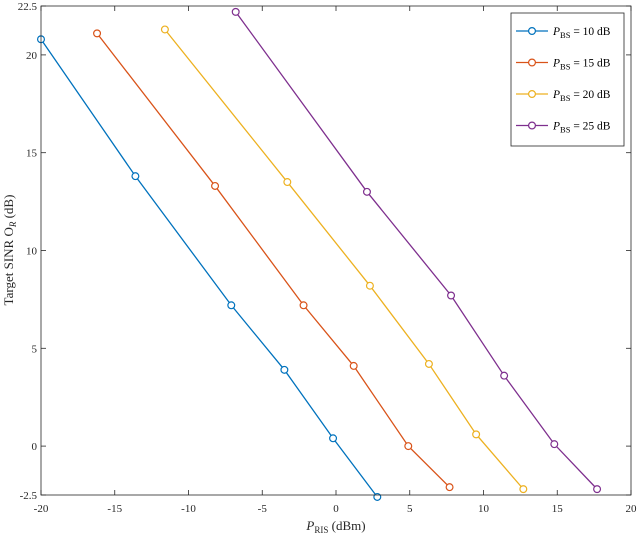  What do you see at coordinates (484, 509) in the screenshot?
I see `x-tick-label: 10` at bounding box center [484, 509].